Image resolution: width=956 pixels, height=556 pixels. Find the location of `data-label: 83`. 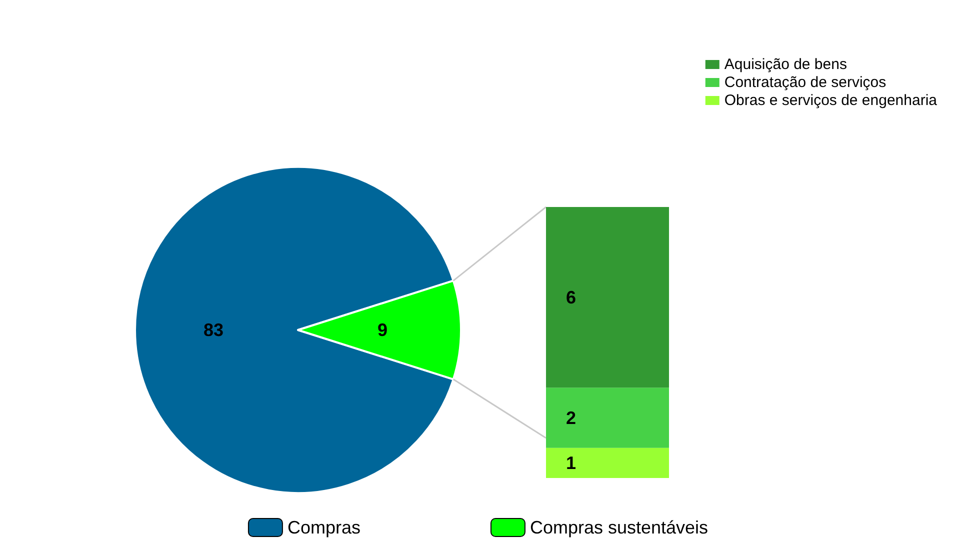

data-label: 83 is located at coordinates (213, 330).